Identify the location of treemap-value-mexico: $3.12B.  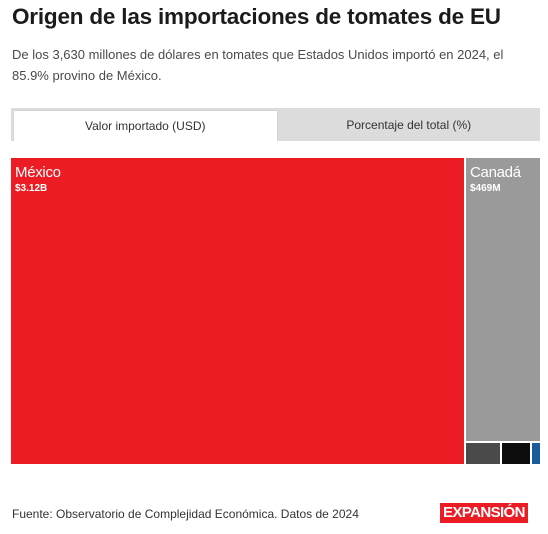
(31, 188).